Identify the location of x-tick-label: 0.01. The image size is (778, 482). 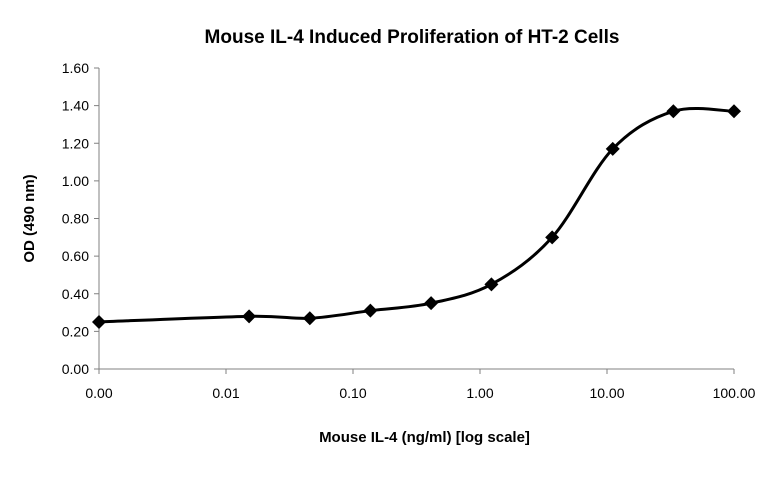
(225, 393).